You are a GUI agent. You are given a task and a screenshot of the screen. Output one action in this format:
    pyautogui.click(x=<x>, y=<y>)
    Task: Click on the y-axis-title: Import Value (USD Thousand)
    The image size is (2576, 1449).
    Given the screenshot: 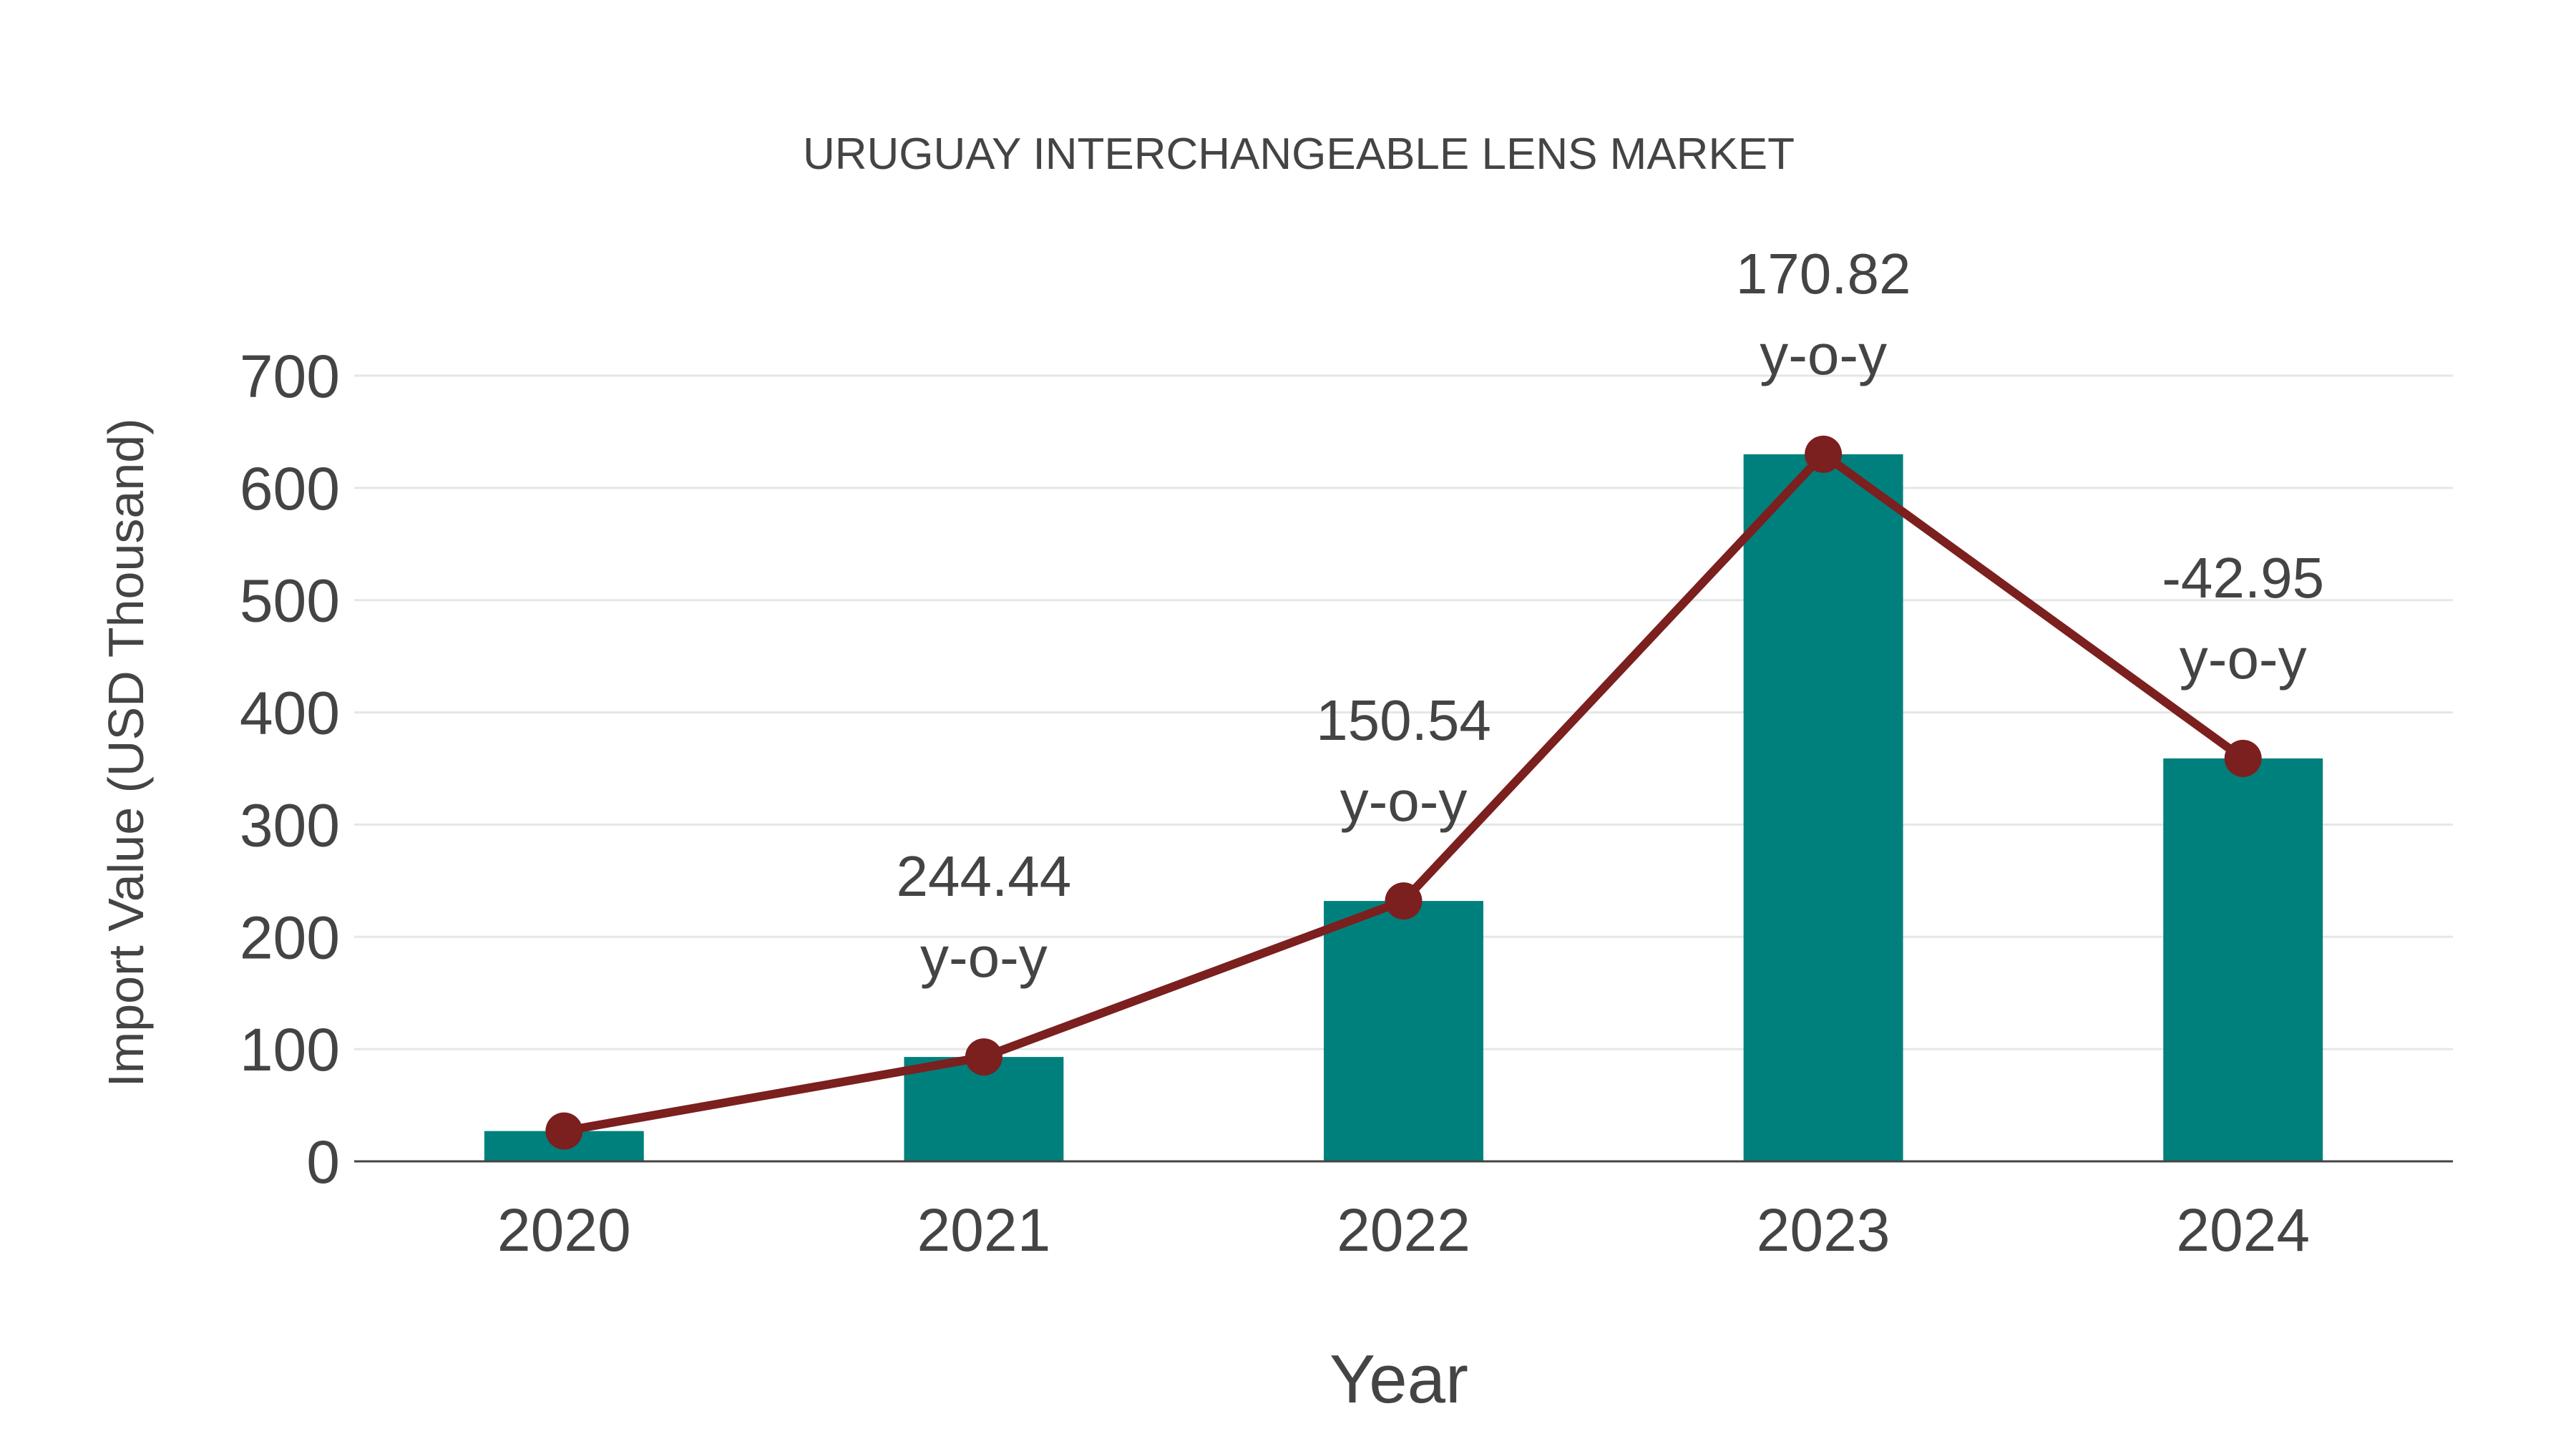 What is the action you would take?
    pyautogui.click(x=126, y=752)
    